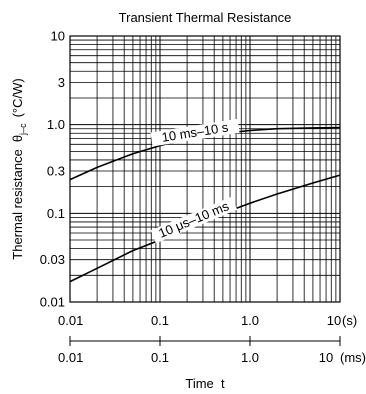  Describe the element at coordinates (58, 36) in the screenshot. I see `y-tick-label: 10` at that location.